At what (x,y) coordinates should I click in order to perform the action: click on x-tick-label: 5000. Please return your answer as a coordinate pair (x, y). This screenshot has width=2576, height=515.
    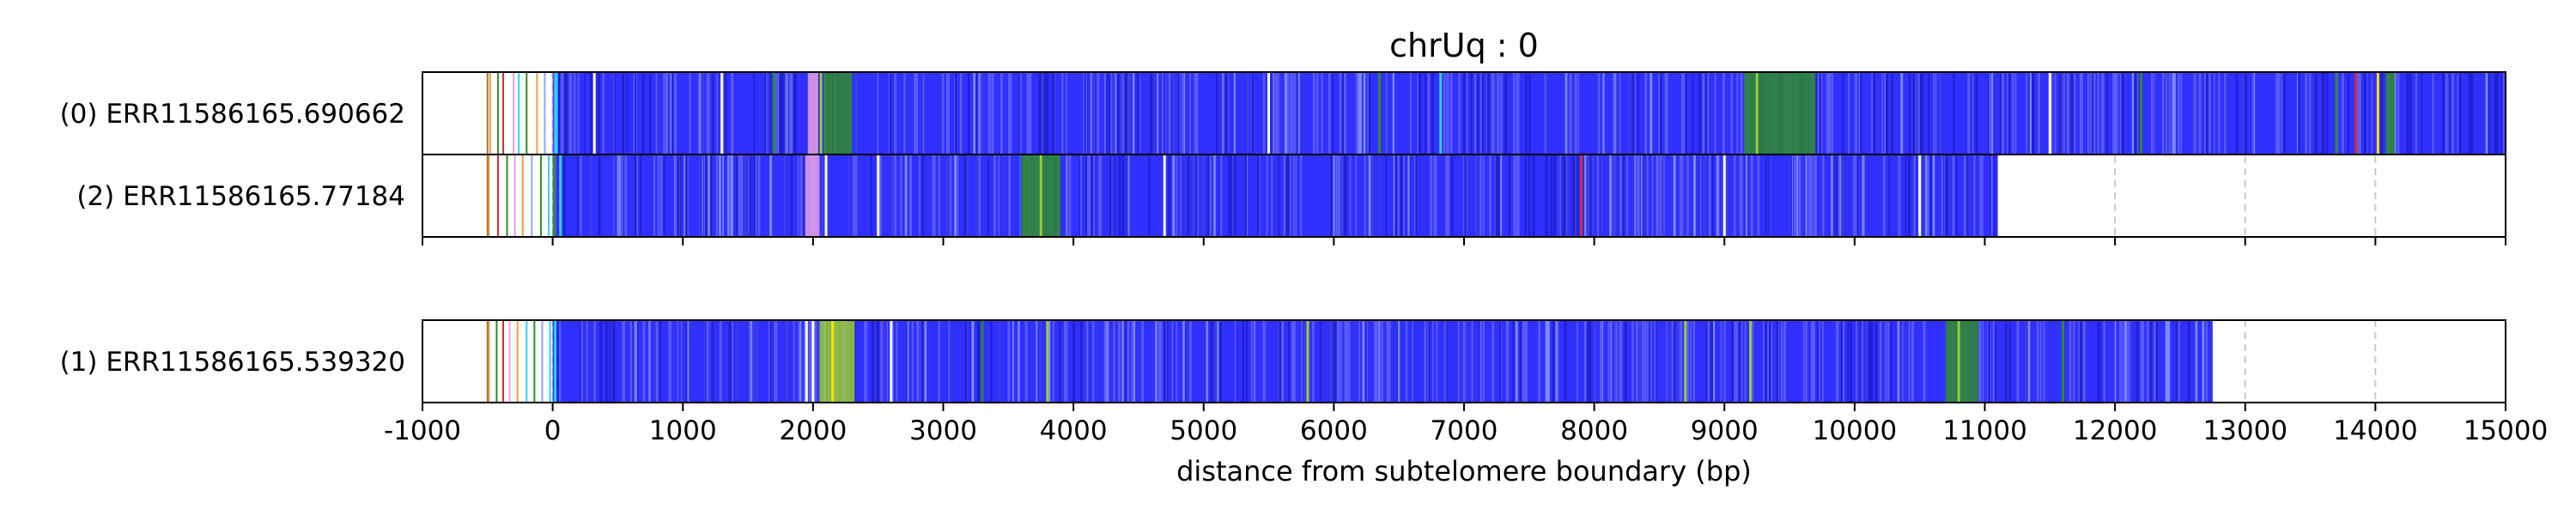
    Looking at the image, I should click on (1203, 430).